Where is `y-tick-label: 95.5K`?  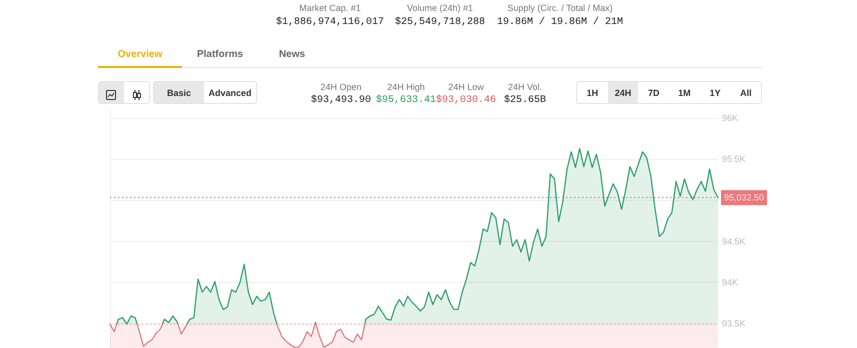
y-tick-label: 95.5K is located at coordinates (734, 159).